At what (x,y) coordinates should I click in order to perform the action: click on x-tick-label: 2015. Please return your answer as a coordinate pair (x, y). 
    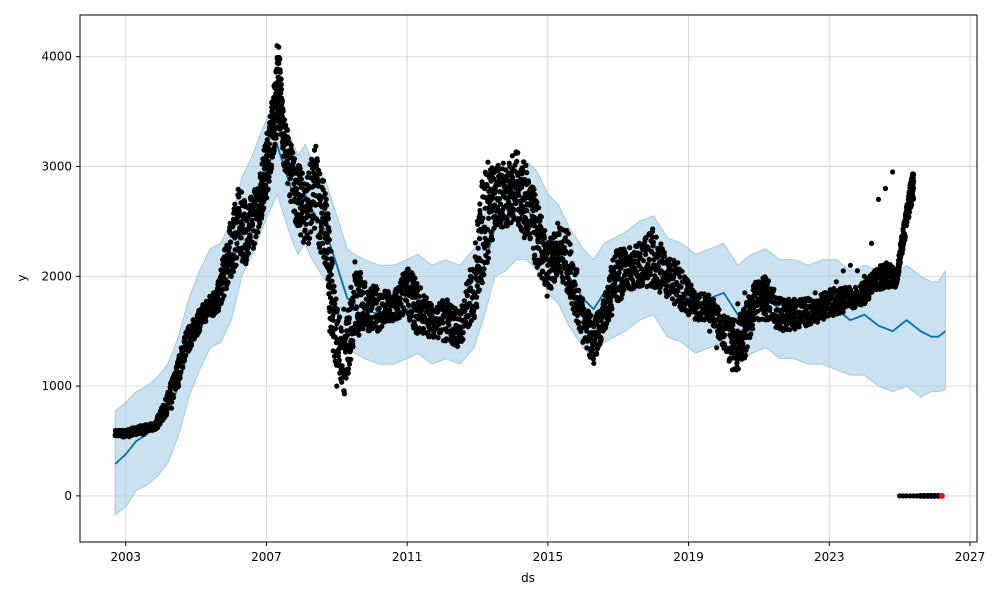
    Looking at the image, I should click on (548, 557).